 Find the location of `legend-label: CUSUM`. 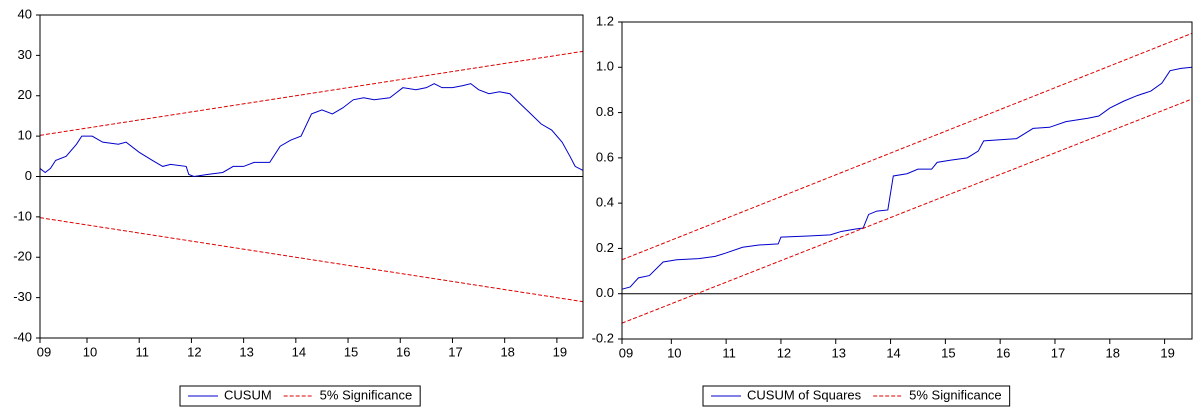

legend-label: CUSUM is located at coordinates (248, 394).